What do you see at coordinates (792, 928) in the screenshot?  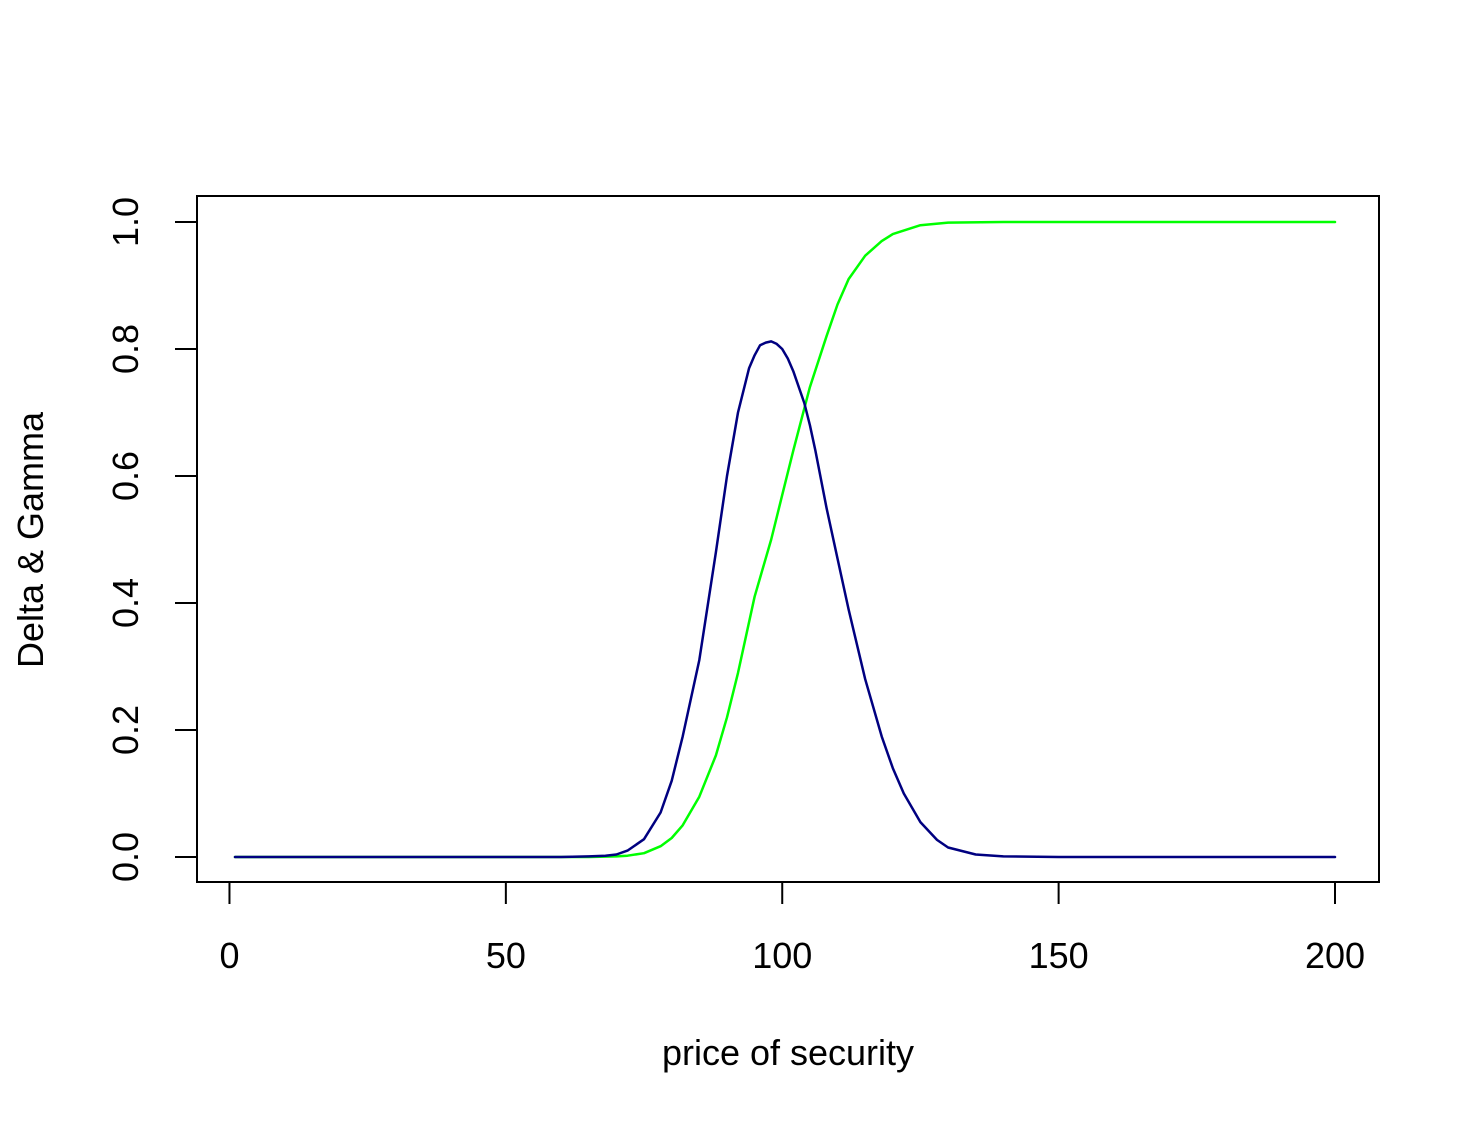 I see `x-axis: 0 50 100 150 200` at bounding box center [792, 928].